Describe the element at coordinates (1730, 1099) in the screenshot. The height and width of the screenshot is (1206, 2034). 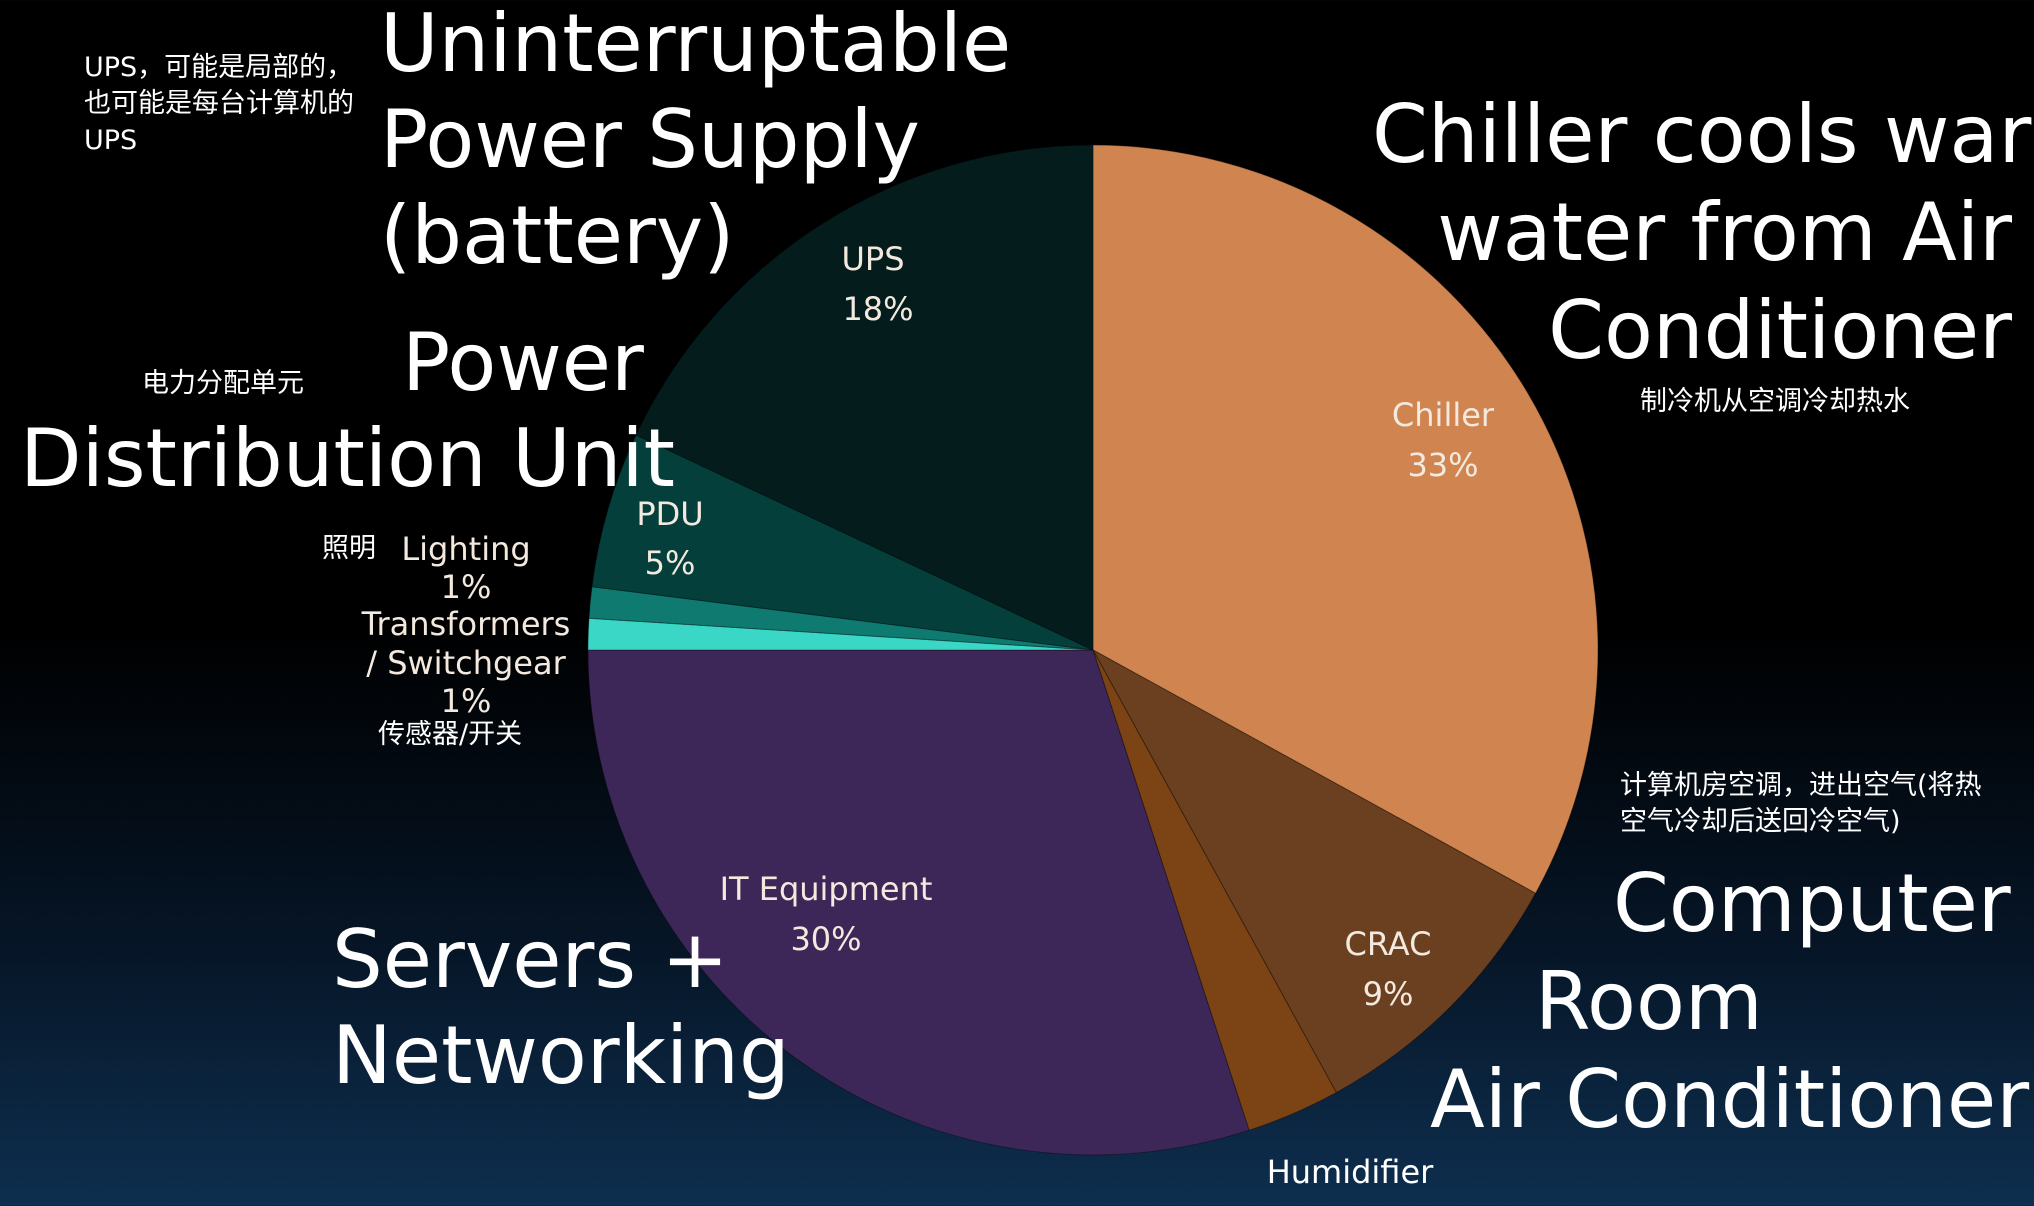
I see `crac-title-line: Air Conditioner` at that location.